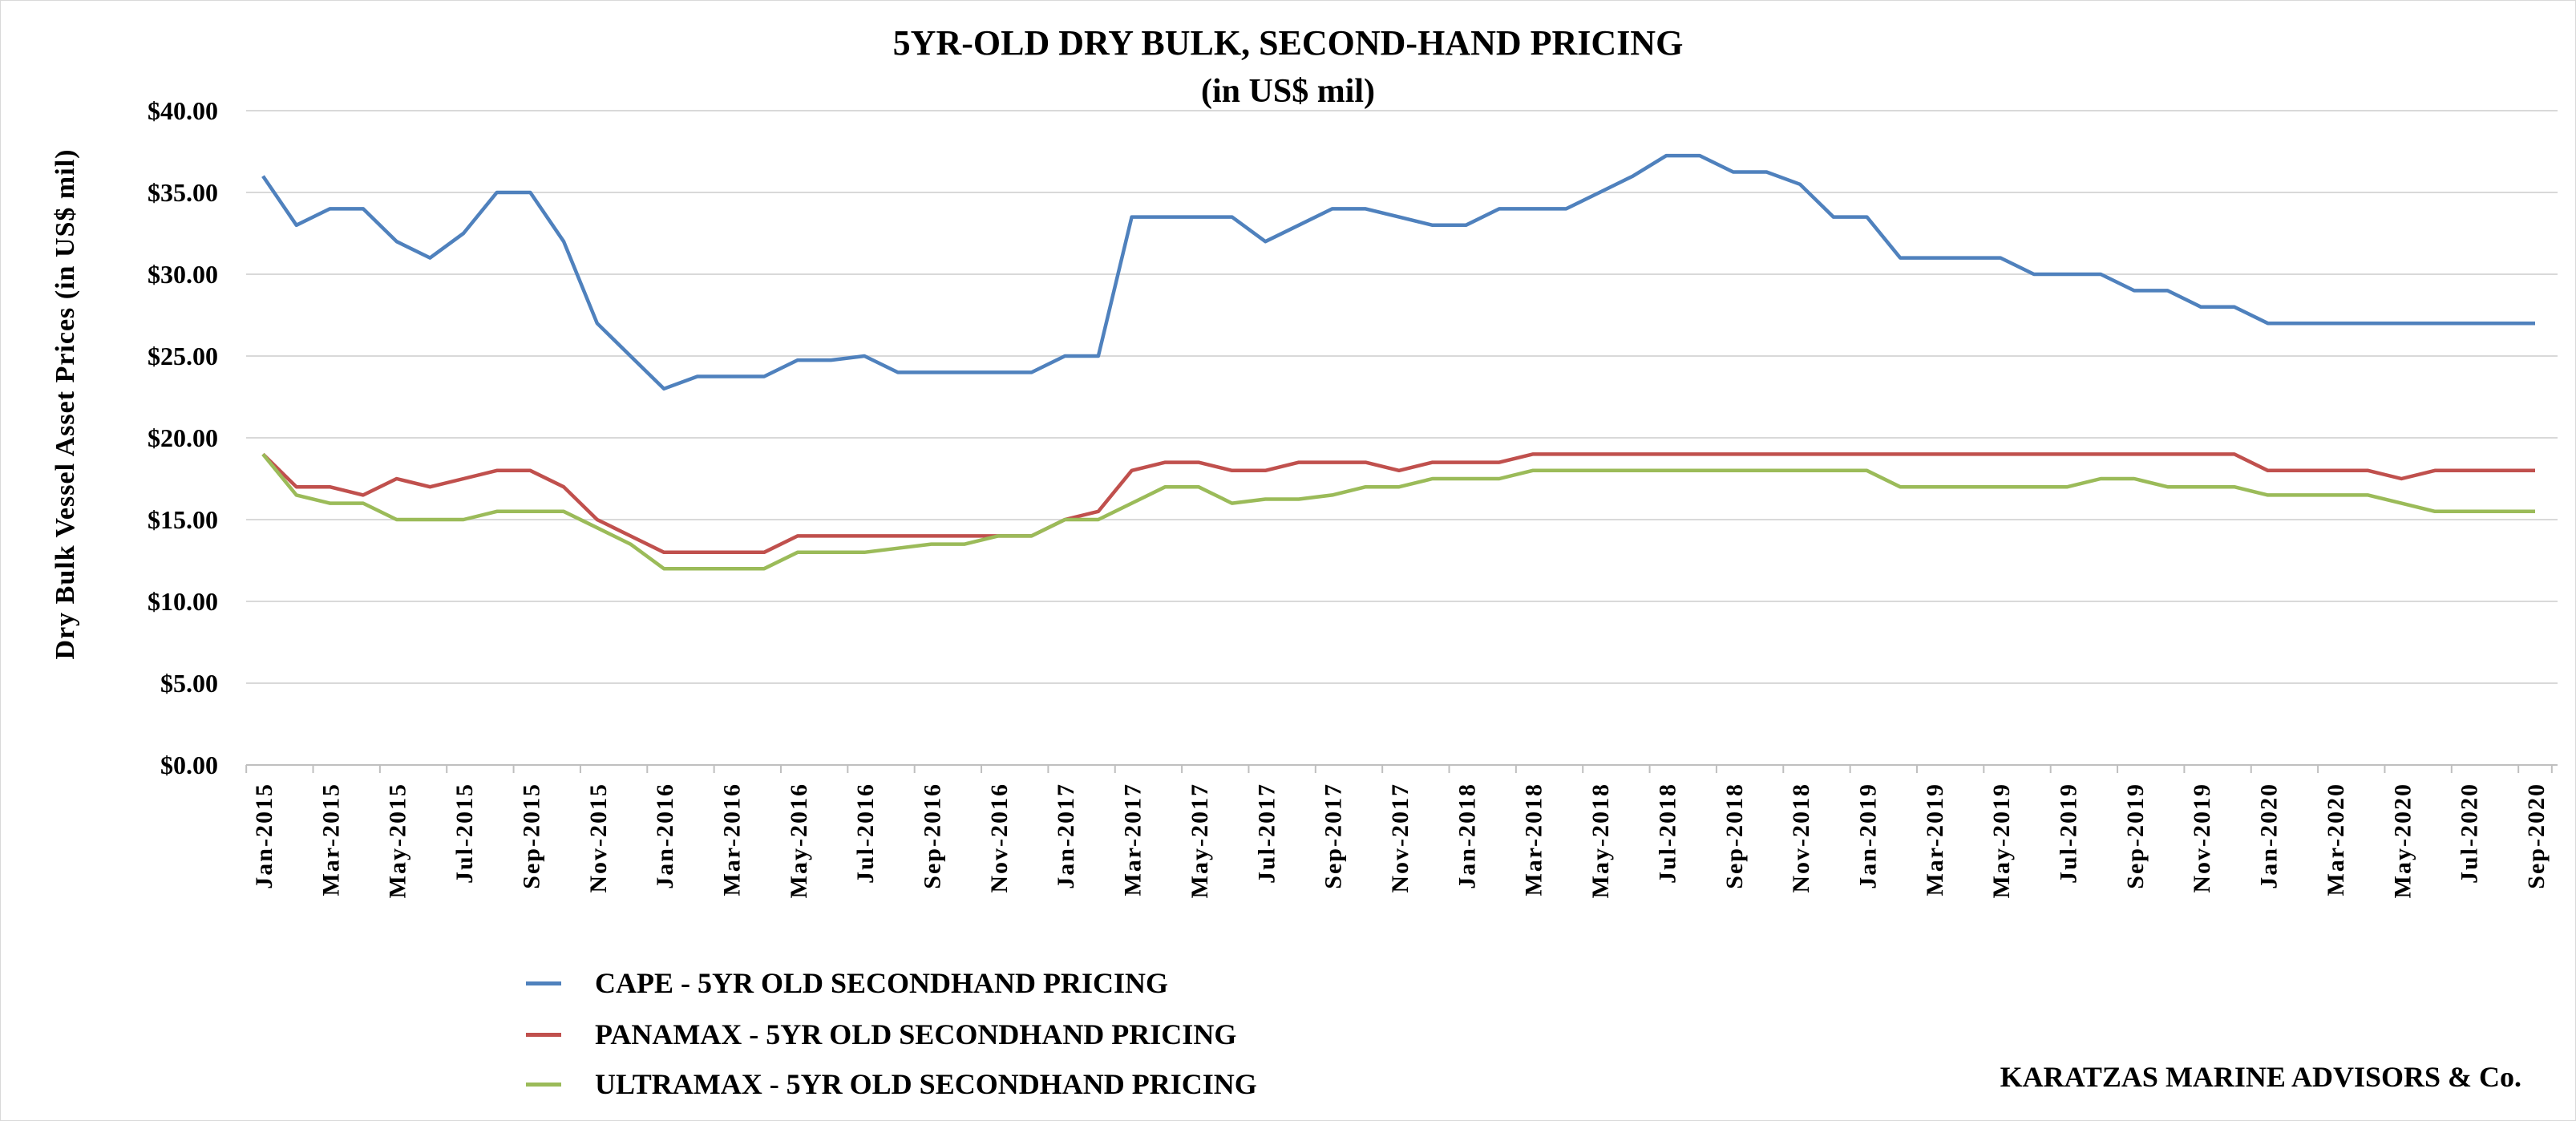 This screenshot has height=1121, width=2576. What do you see at coordinates (330, 839) in the screenshot?
I see `x-tick-label: Mar-2015` at bounding box center [330, 839].